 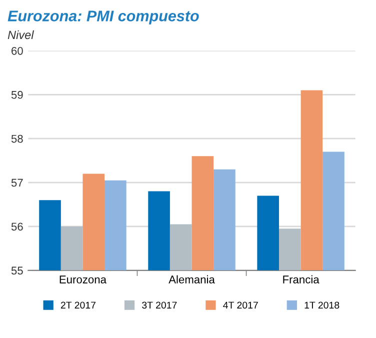 I want to click on chart-title: Eurozona: PMI compuesto, so click(x=103, y=17).